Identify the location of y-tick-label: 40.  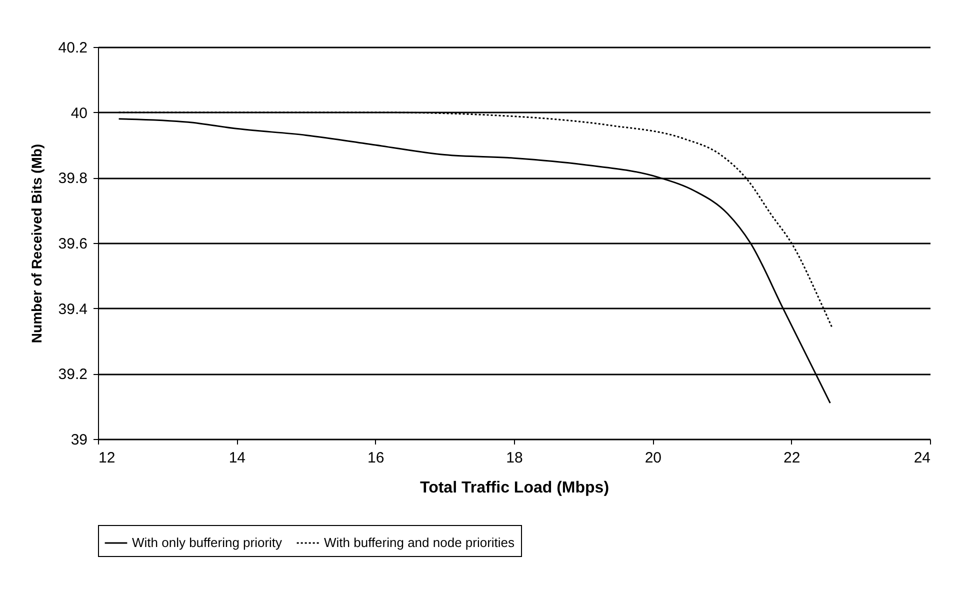
(79, 113).